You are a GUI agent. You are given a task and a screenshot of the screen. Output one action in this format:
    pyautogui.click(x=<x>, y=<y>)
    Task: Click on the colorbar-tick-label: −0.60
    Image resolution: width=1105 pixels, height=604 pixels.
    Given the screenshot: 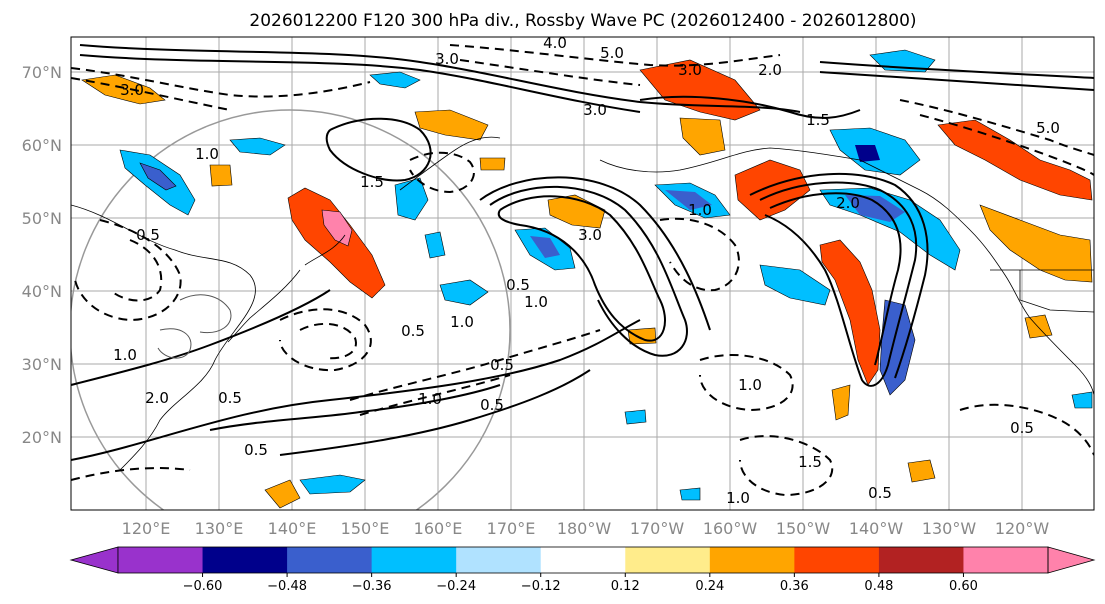 What is the action you would take?
    pyautogui.click(x=203, y=586)
    